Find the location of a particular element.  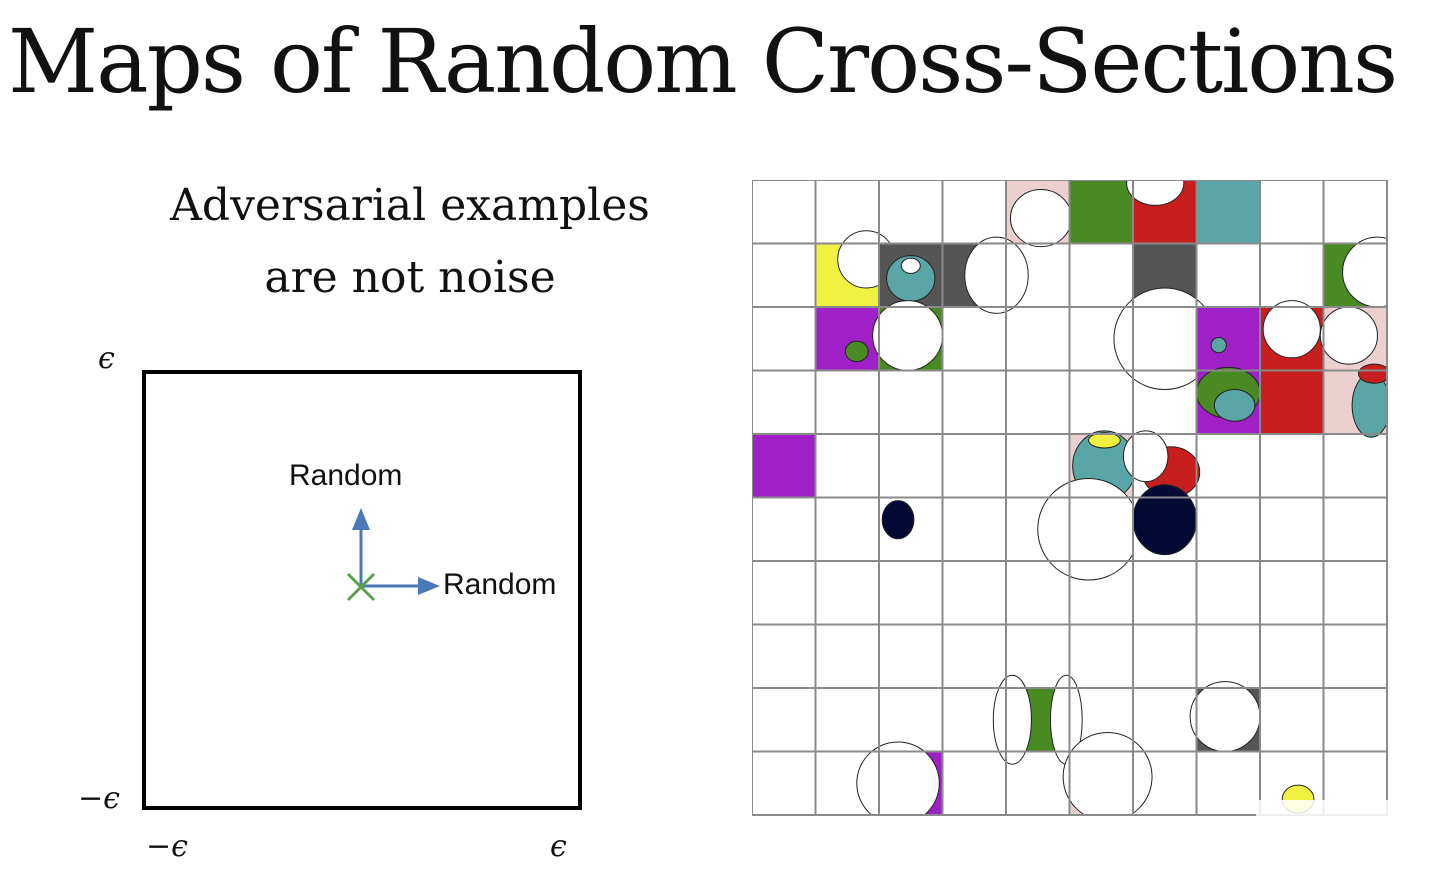

watermark-patch is located at coordinates (1336, 830).